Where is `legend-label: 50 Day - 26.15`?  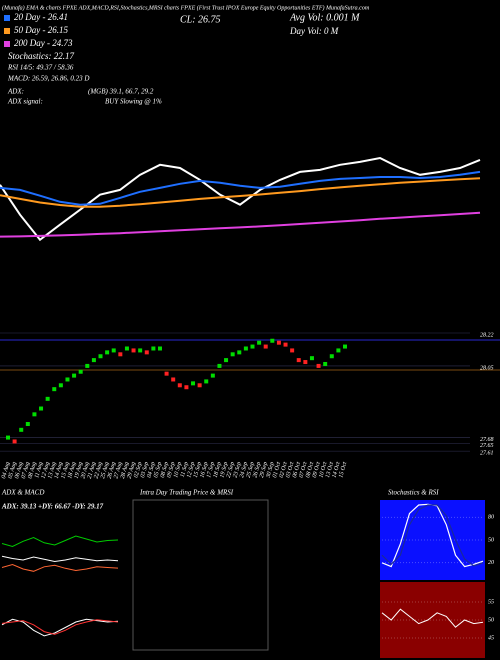
legend-label: 50 Day - 26.15 is located at coordinates (41, 30).